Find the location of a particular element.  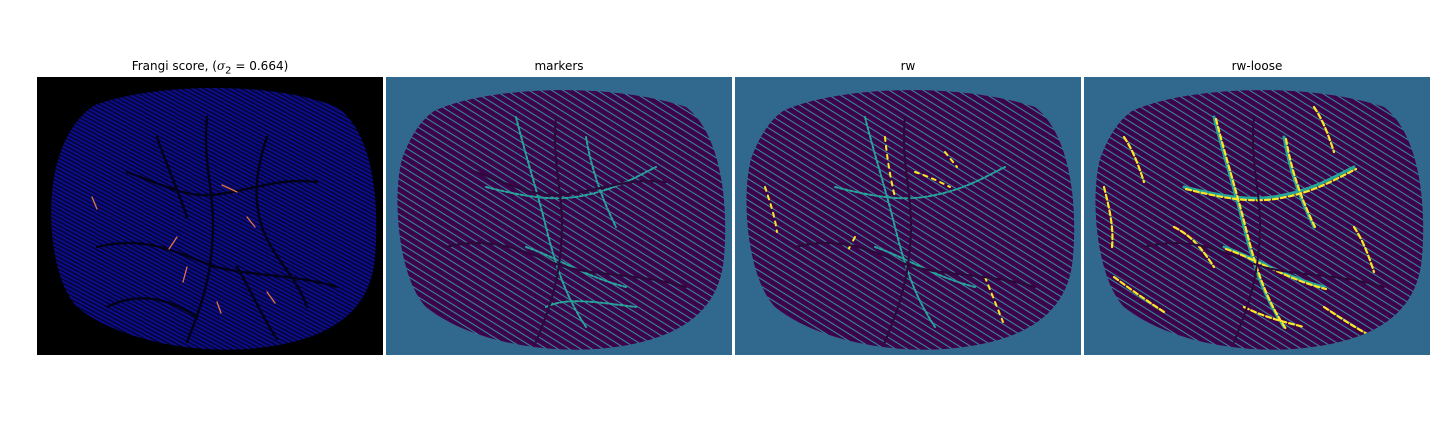

rw-panel-title: rw is located at coordinates (908, 66).